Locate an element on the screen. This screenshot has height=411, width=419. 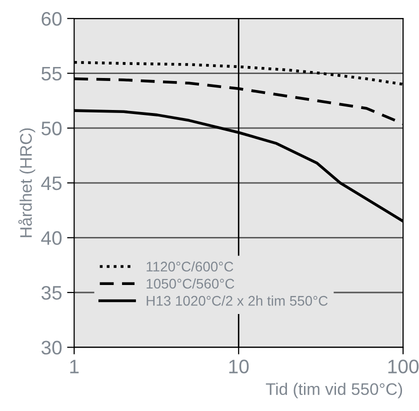
legend-label: 1120°C/600°C is located at coordinates (190, 266).